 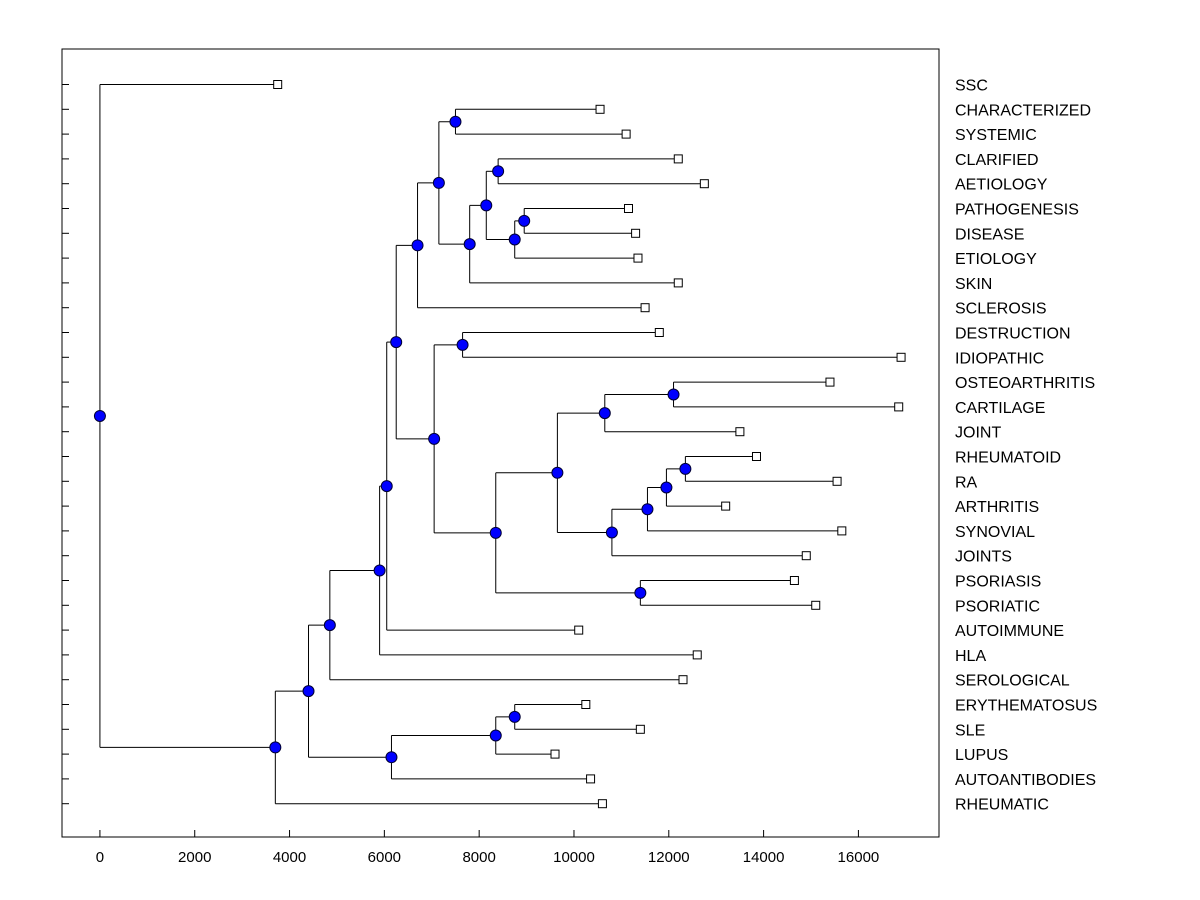 What do you see at coordinates (1017, 210) in the screenshot?
I see `leaf-label-pathogenesis: PATHOGENESIS` at bounding box center [1017, 210].